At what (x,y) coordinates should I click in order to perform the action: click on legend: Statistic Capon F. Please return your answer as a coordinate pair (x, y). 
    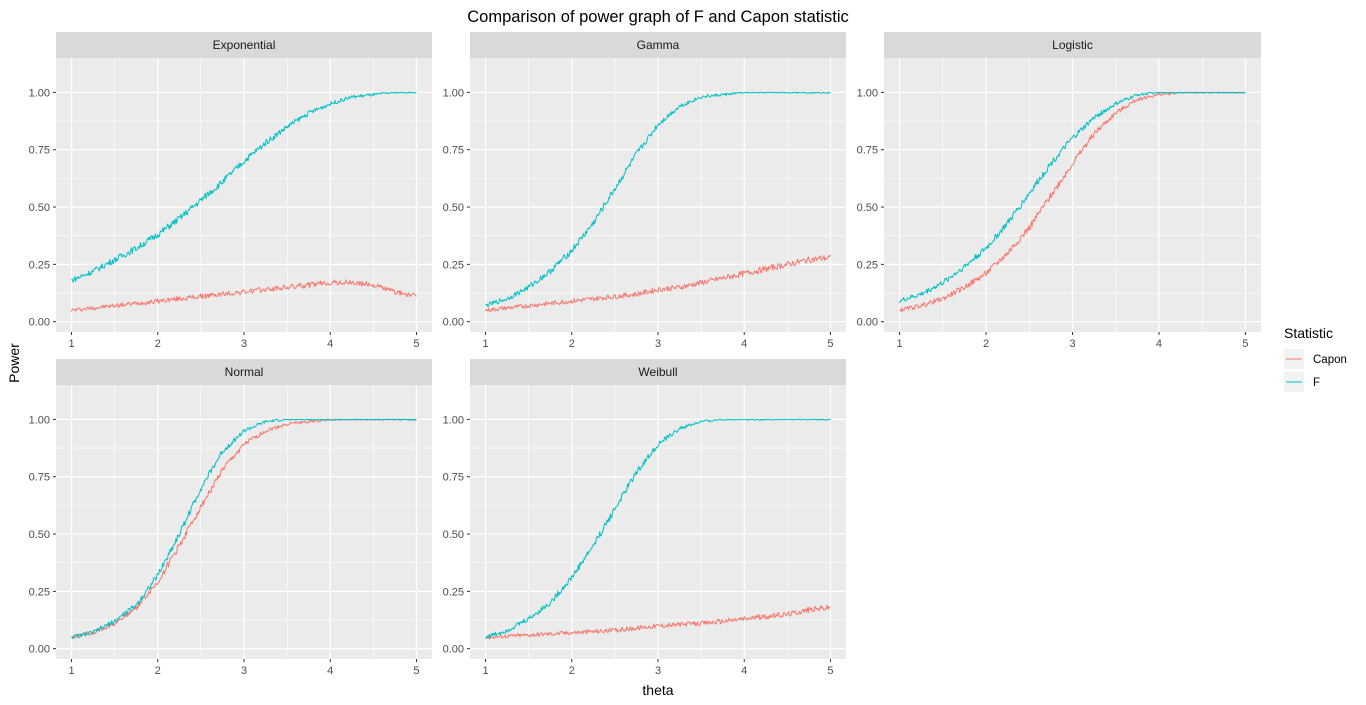
    Looking at the image, I should click on (1315, 358).